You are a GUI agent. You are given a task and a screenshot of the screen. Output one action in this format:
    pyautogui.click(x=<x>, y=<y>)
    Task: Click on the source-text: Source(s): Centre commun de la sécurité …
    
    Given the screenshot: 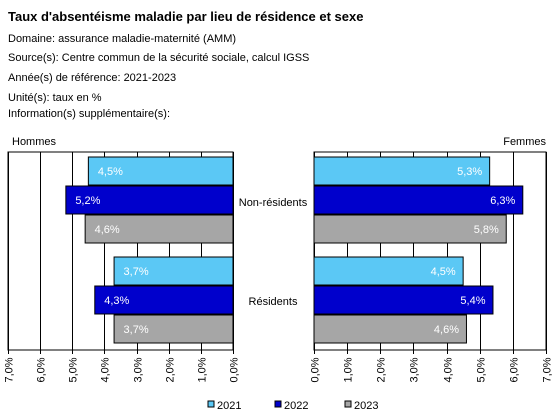 What is the action you would take?
    pyautogui.click(x=159, y=58)
    